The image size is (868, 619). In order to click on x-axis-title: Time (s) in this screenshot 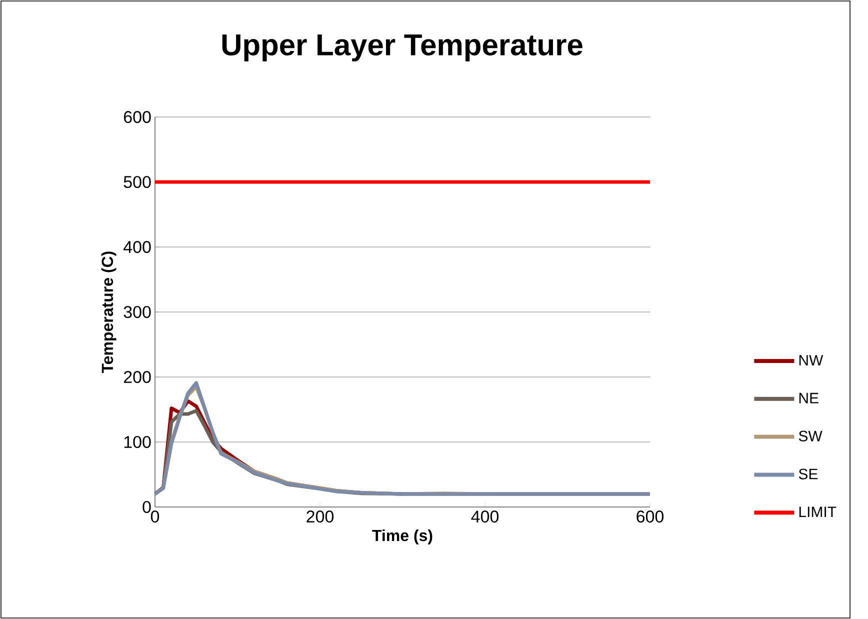, I will do `click(402, 536)`.